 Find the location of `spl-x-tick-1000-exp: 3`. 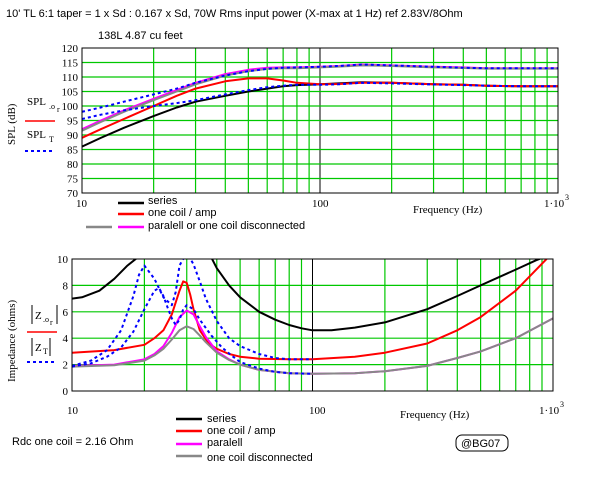

spl-x-tick-1000-exp: 3 is located at coordinates (567, 197).